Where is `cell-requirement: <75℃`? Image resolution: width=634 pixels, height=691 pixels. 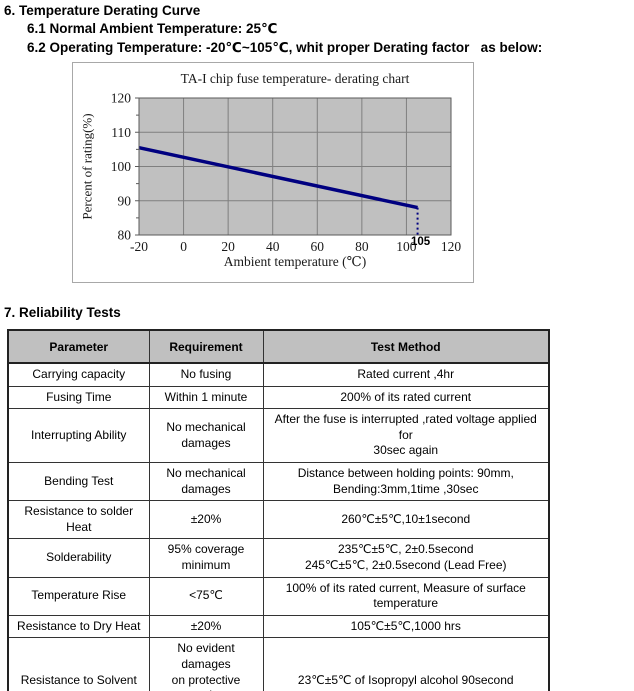 cell-requirement: <75℃ is located at coordinates (206, 596).